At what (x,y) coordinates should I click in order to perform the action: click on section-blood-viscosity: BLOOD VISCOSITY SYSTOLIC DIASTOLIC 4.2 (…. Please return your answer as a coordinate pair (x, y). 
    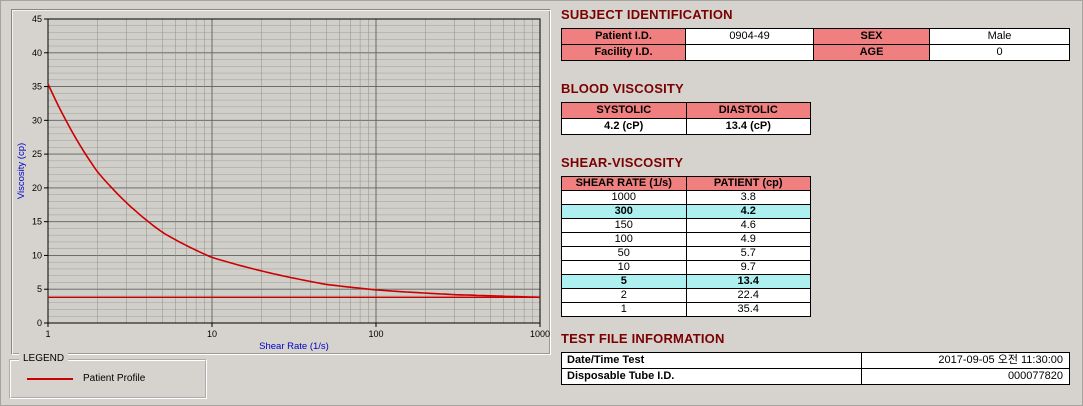
    Looking at the image, I should click on (817, 108).